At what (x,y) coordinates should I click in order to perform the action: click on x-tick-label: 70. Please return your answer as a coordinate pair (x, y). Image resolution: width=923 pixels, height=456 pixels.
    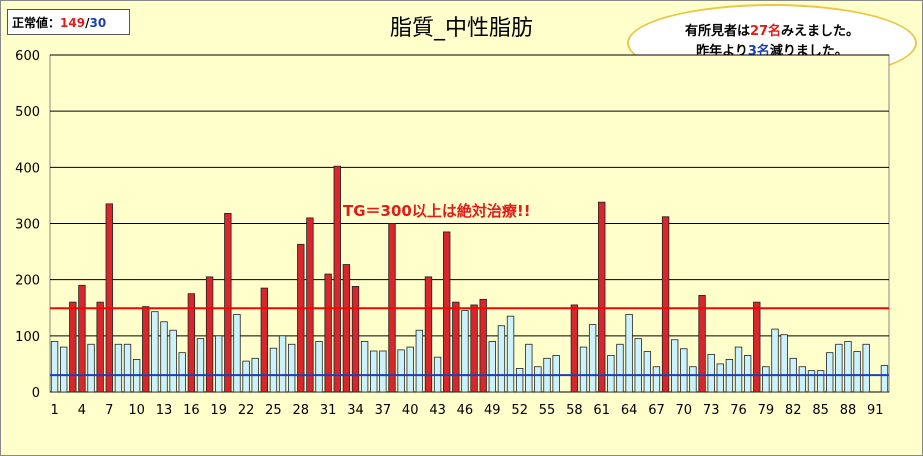
    Looking at the image, I should click on (684, 410).